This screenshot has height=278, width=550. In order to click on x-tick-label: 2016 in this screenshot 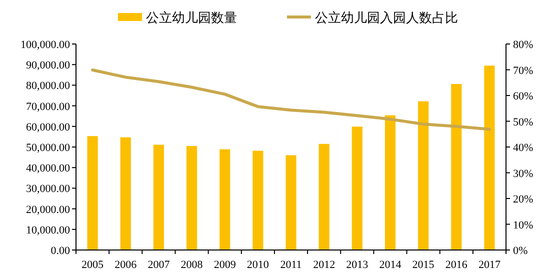, I will do `click(456, 265)`.